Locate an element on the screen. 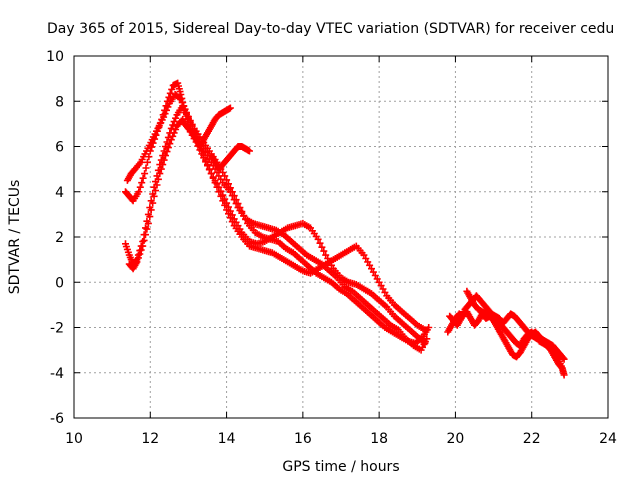 This screenshot has width=640, height=480. x-tick-label: 24 is located at coordinates (608, 439).